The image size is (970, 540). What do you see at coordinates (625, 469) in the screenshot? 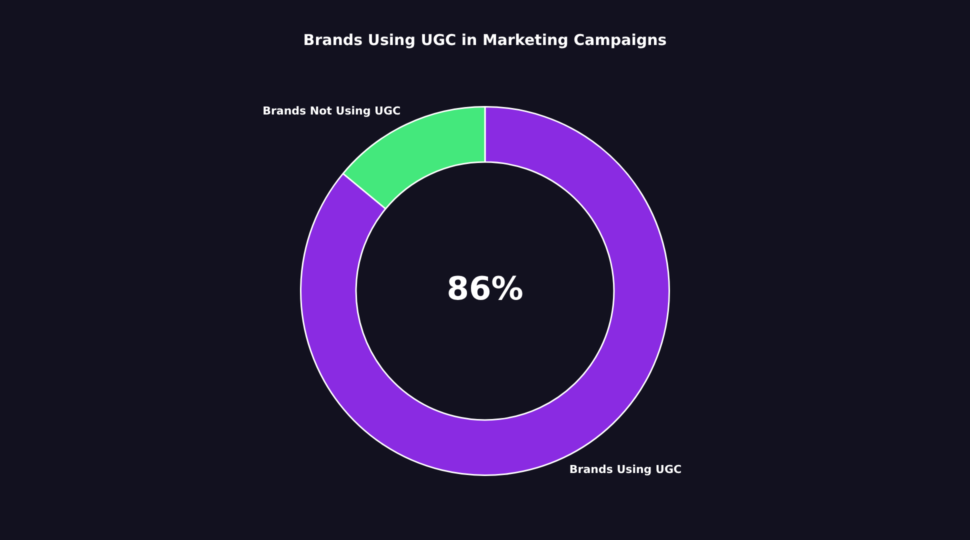
I see `slice-label: Brands Using UGC` at bounding box center [625, 469].